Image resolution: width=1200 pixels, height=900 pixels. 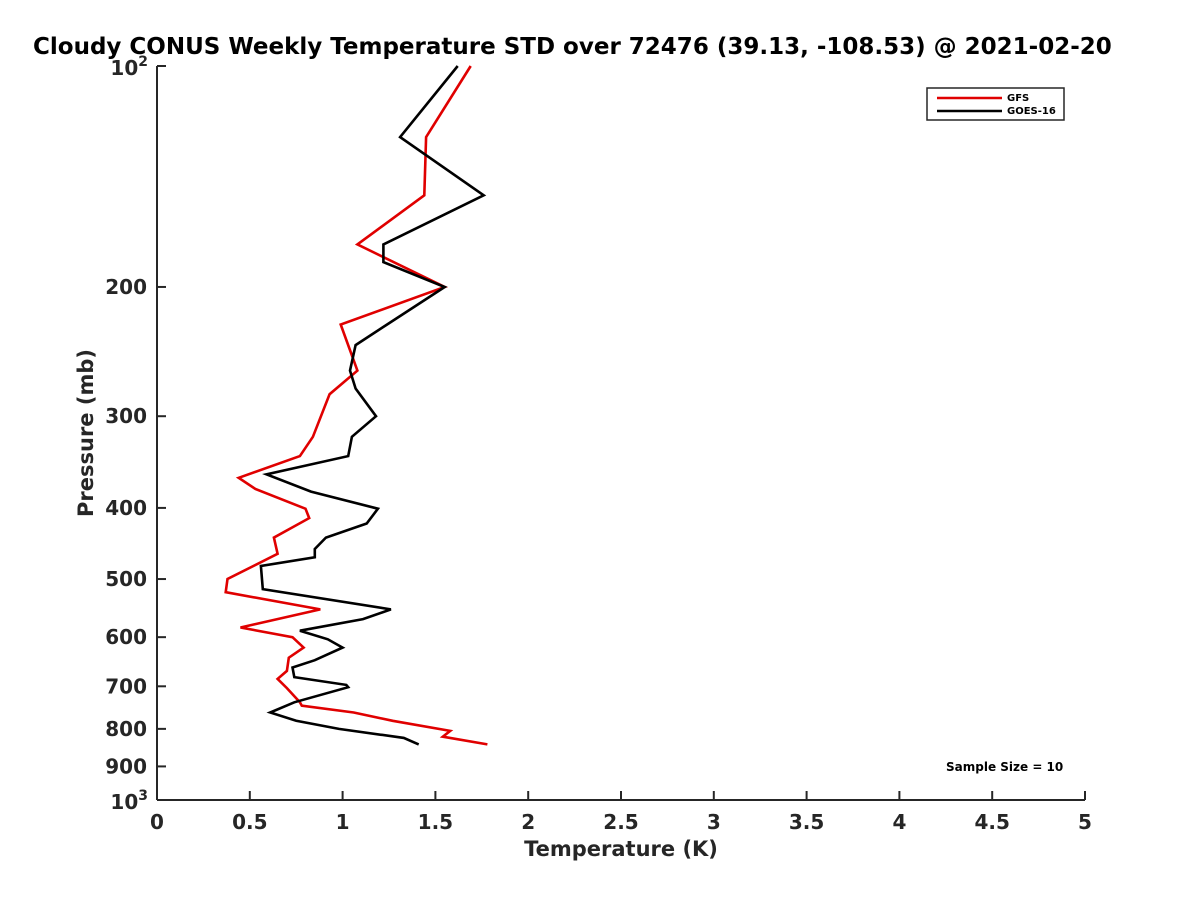 I want to click on x-tick-label: 1, so click(x=343, y=822).